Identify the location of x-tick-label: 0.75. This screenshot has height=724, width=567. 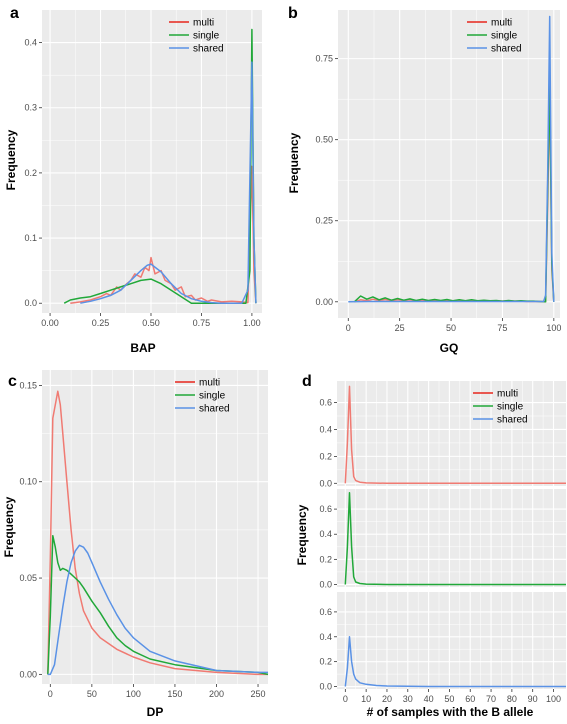
(202, 323).